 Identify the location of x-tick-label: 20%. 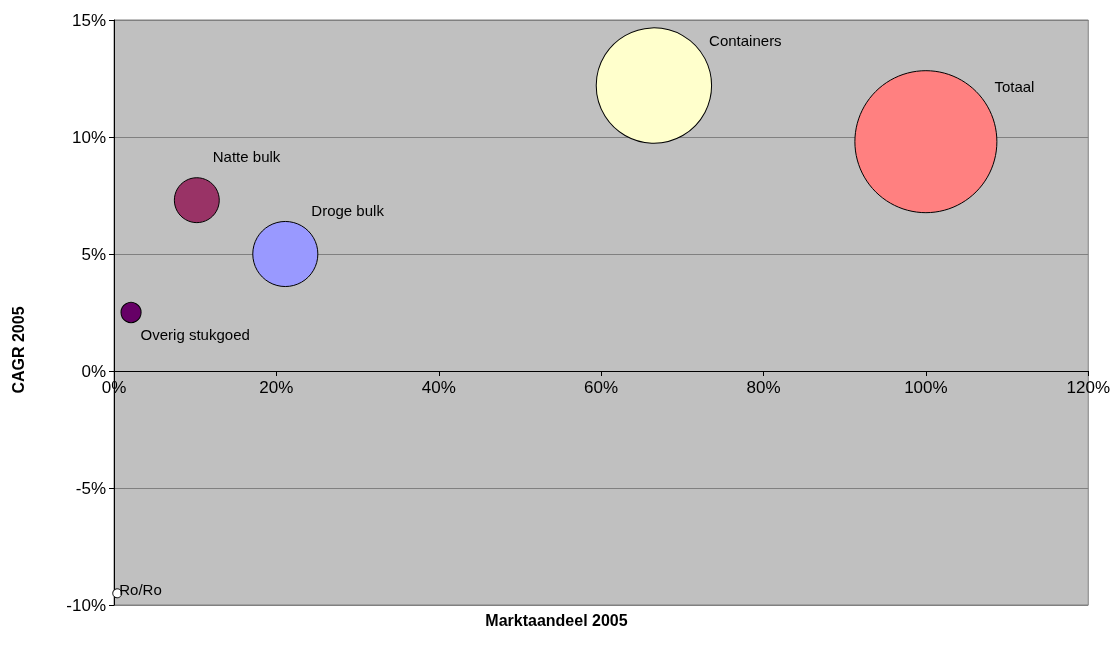
(276, 387).